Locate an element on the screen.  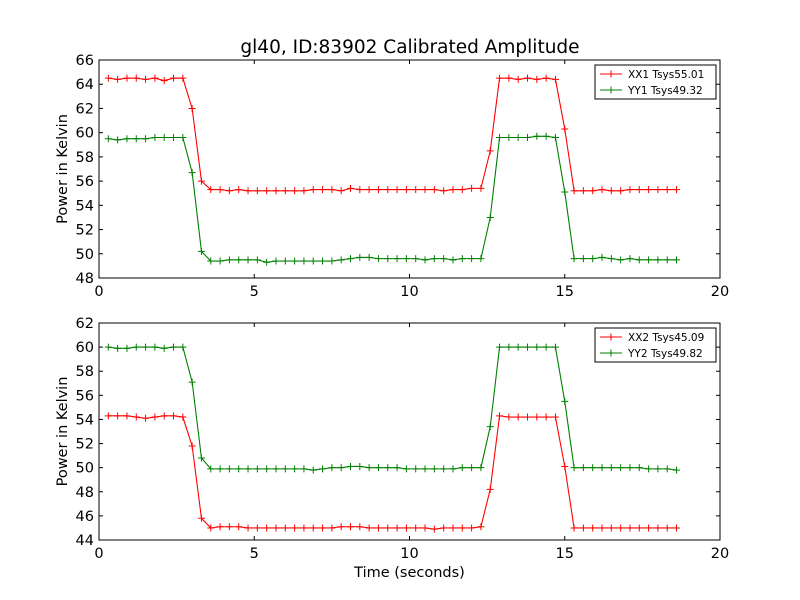
legend-frame is located at coordinates (655, 82).